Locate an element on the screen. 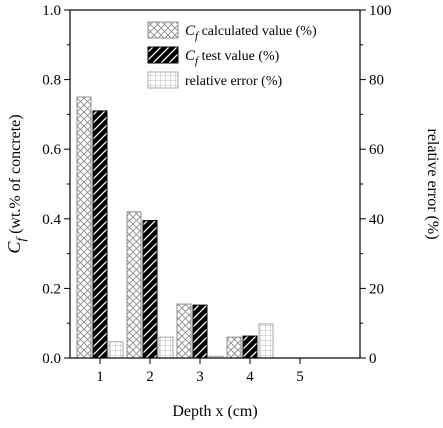  y2-tick-label: 60 is located at coordinates (376, 150).